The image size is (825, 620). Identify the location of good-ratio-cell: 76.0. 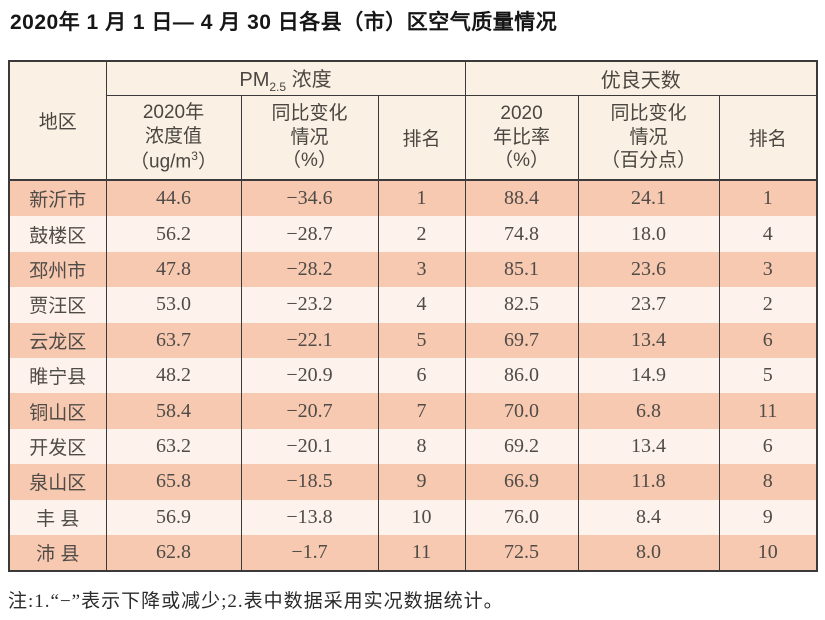
(521, 517).